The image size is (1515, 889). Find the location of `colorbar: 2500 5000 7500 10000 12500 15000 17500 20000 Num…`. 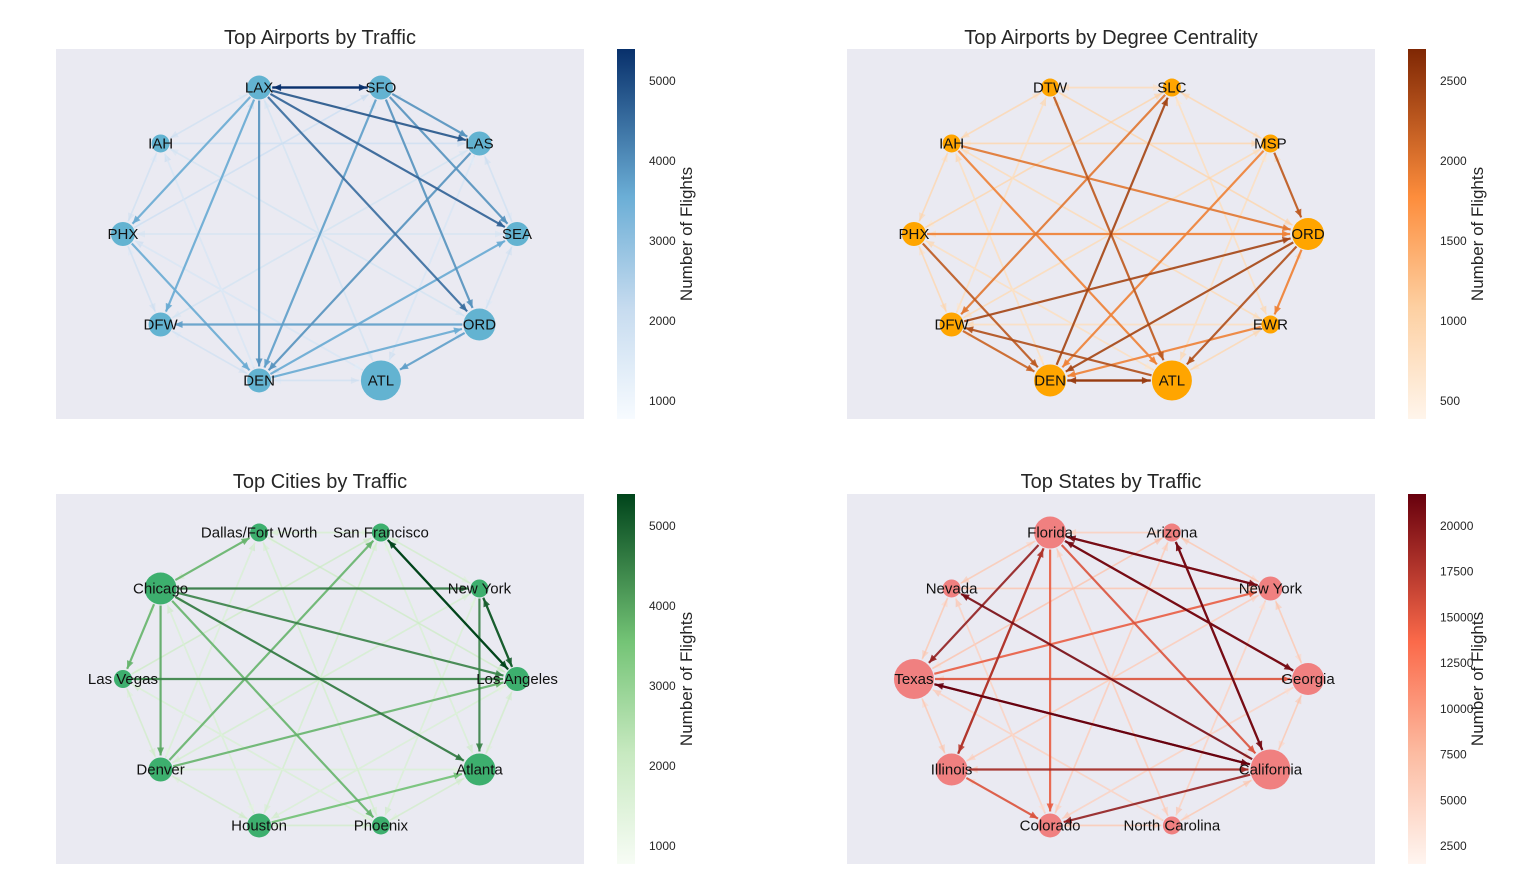

colorbar: 2500 5000 7500 10000 12500 15000 17500 20000 Num… is located at coordinates (1447, 679).